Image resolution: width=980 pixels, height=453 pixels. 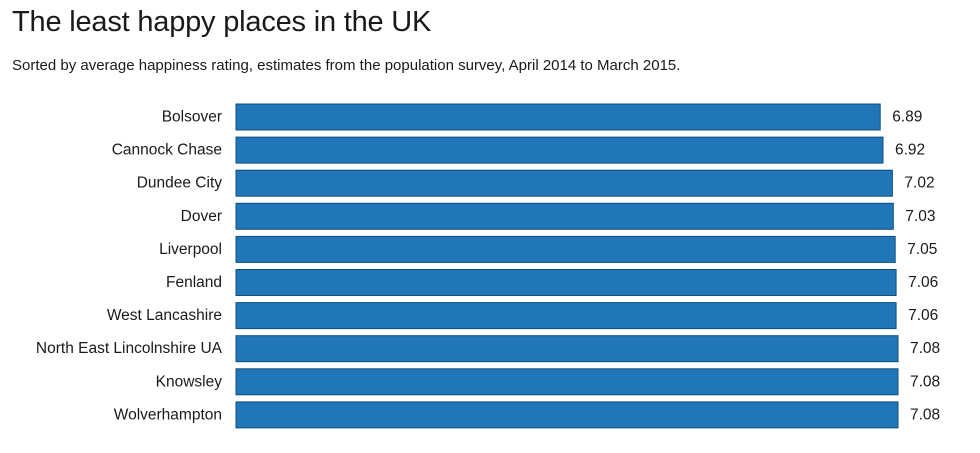 I want to click on value-label: 7.05, so click(x=922, y=249).